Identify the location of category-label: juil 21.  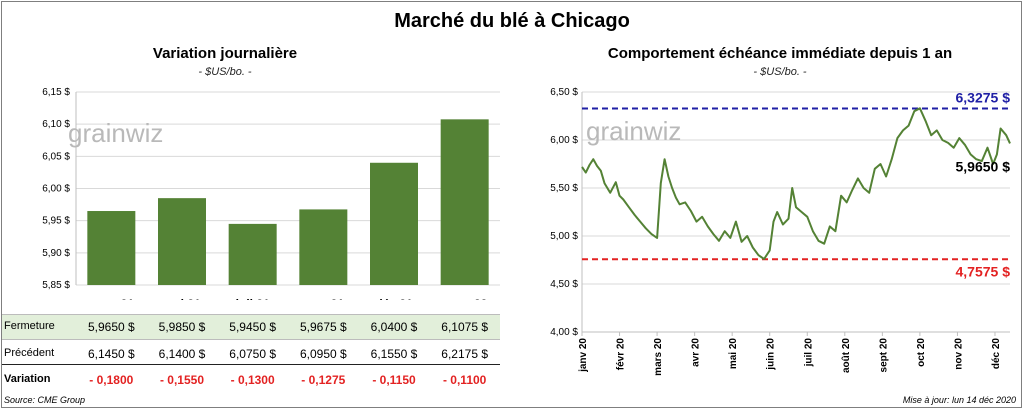
(252, 298).